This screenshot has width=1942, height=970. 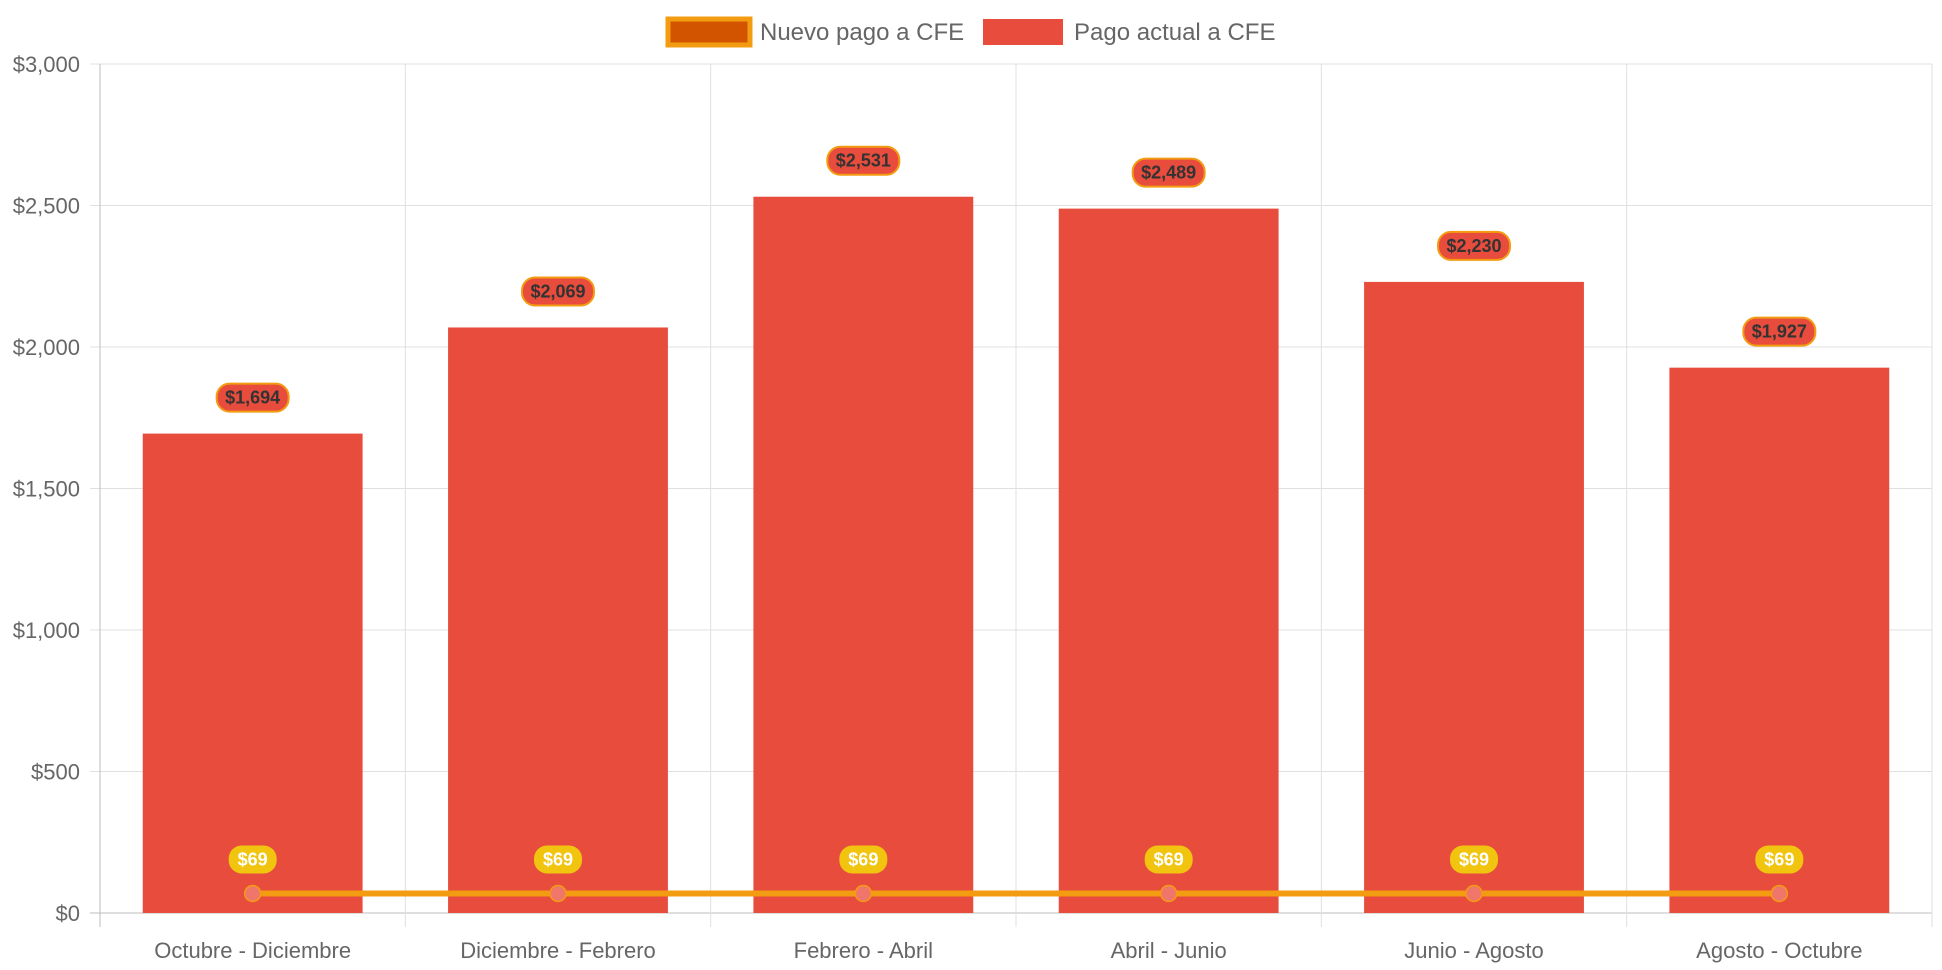 What do you see at coordinates (1169, 950) in the screenshot?
I see `x-tick-label: Abril - Junio` at bounding box center [1169, 950].